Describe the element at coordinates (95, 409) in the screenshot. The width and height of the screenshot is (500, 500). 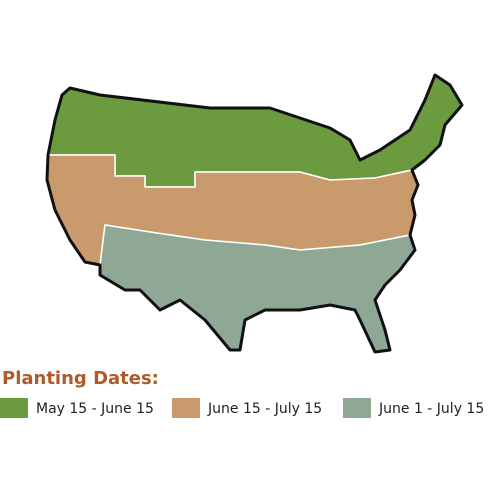
I see `legend-label: May 15 - June 15` at that location.